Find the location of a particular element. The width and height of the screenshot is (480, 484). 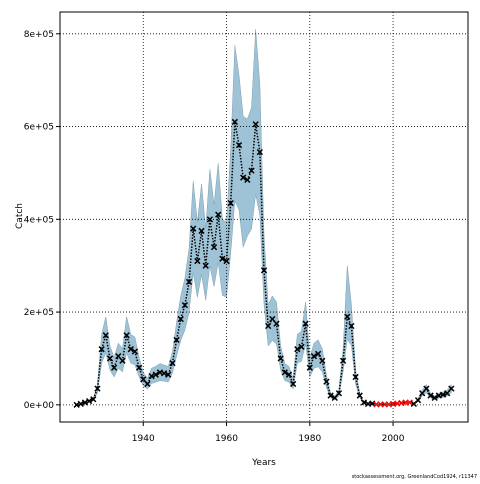

x-tick-label: 1940 is located at coordinates (143, 439).